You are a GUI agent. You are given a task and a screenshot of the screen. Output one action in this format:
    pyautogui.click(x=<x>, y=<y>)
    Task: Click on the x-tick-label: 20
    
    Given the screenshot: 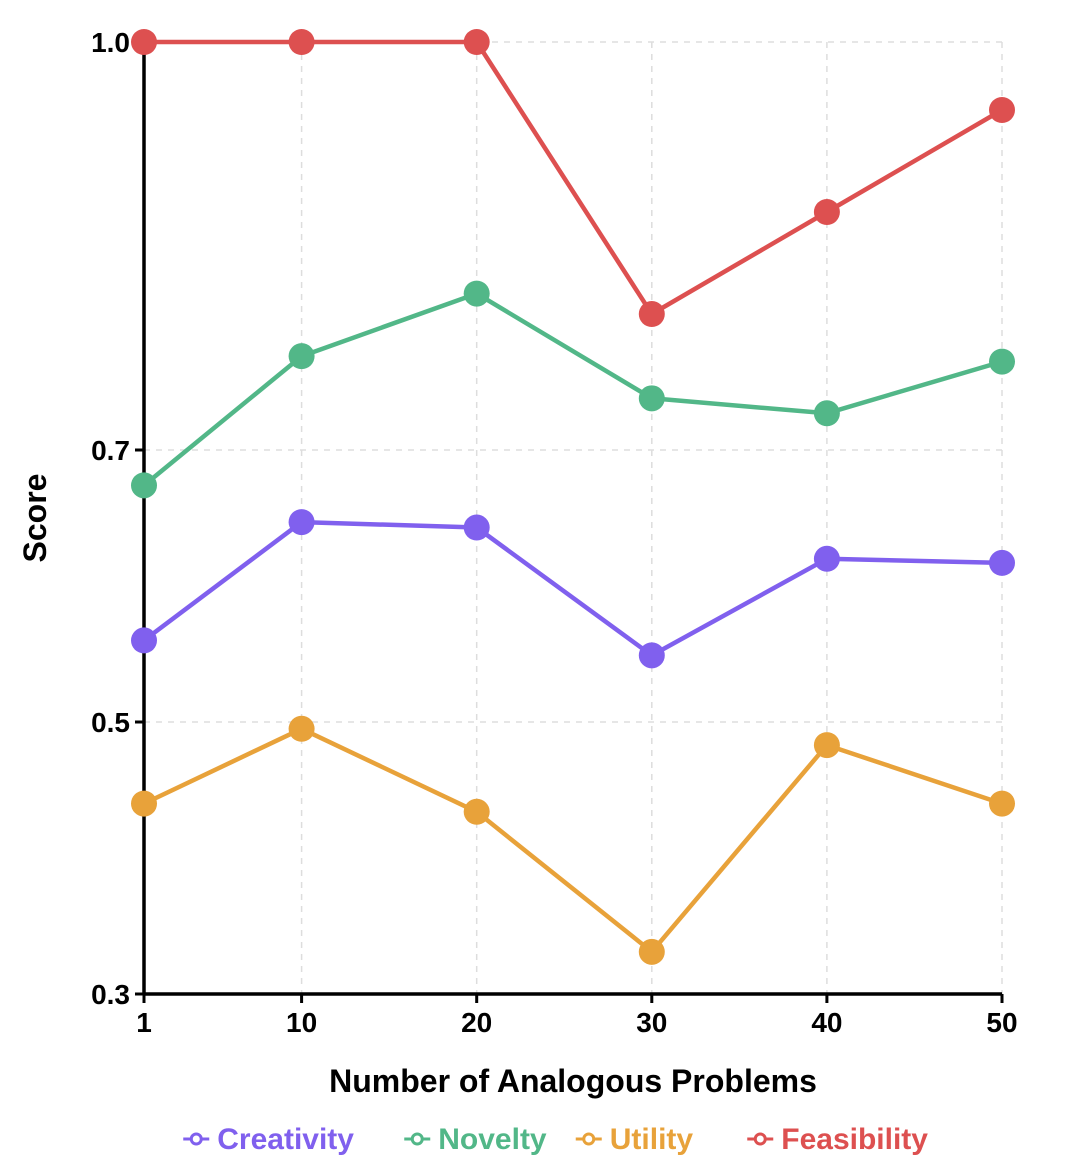 What is the action you would take?
    pyautogui.click(x=476, y=1022)
    